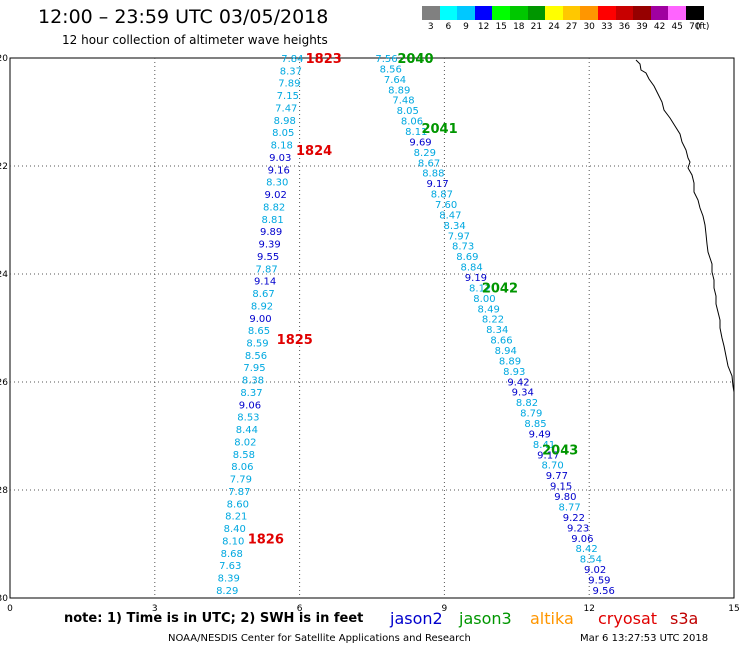 The image size is (740, 650). I want to click on colorbar-tick-label: 42, so click(659, 27).